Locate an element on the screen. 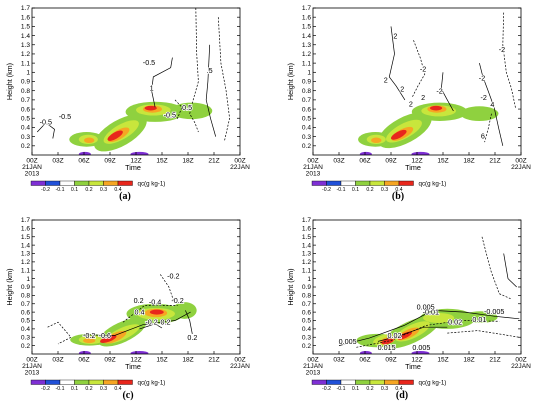 The height and width of the screenshot is (401, 550). colorbar-tick: 0.3 is located at coordinates (384, 389).